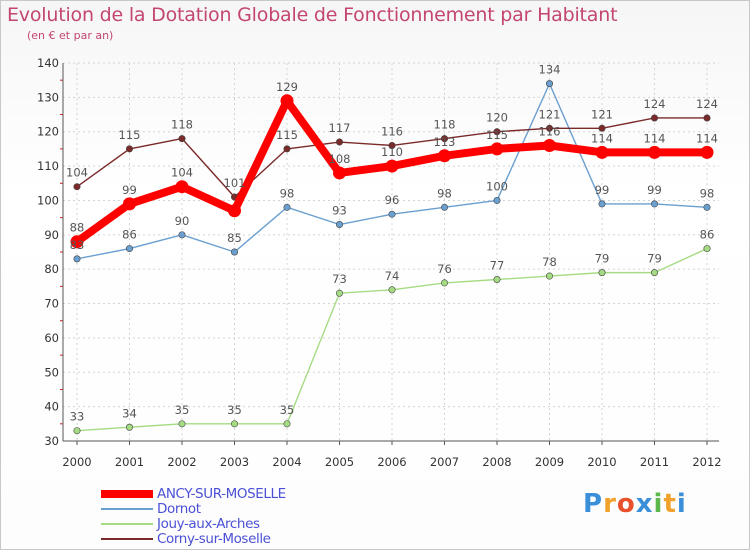 The height and width of the screenshot is (550, 750). Describe the element at coordinates (670, 504) in the screenshot. I see `logo-letter: t` at that location.